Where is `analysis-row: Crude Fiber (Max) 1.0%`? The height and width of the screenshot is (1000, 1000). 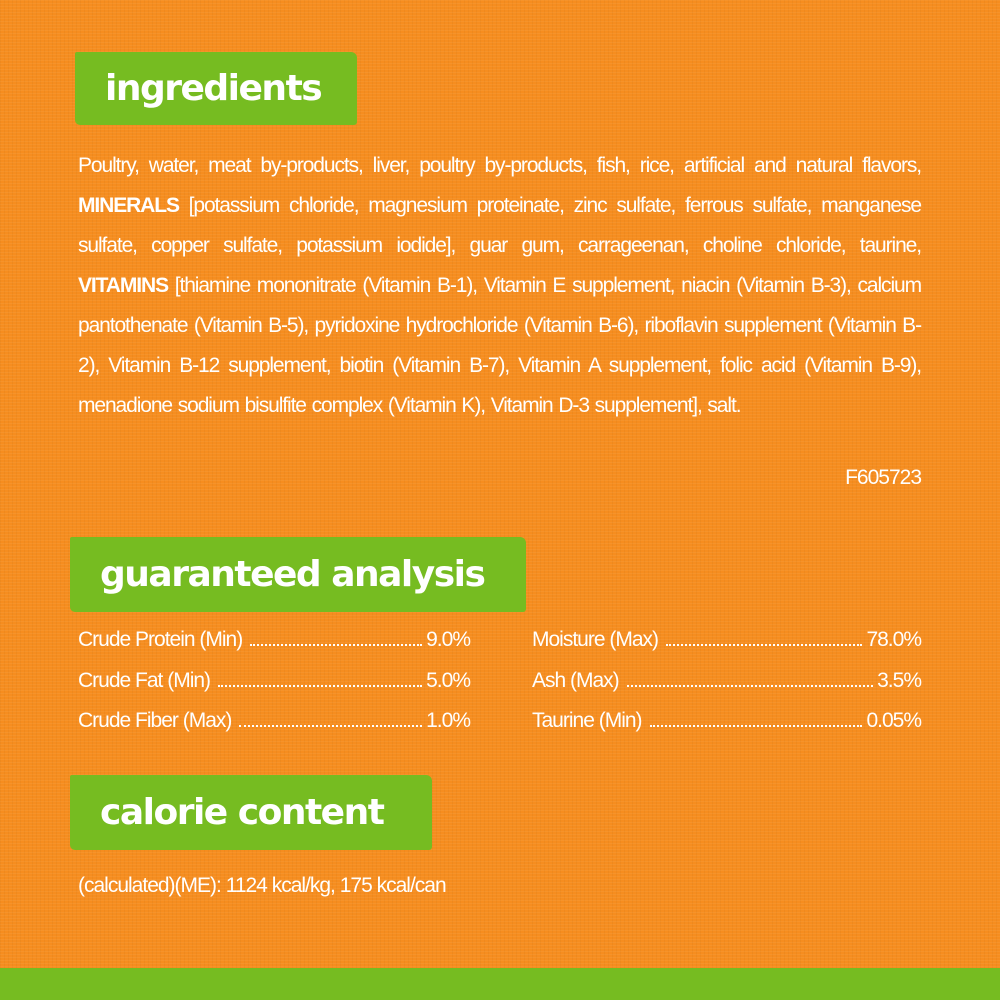
analysis-row: Crude Fiber (Max) 1.0% is located at coordinates (274, 729).